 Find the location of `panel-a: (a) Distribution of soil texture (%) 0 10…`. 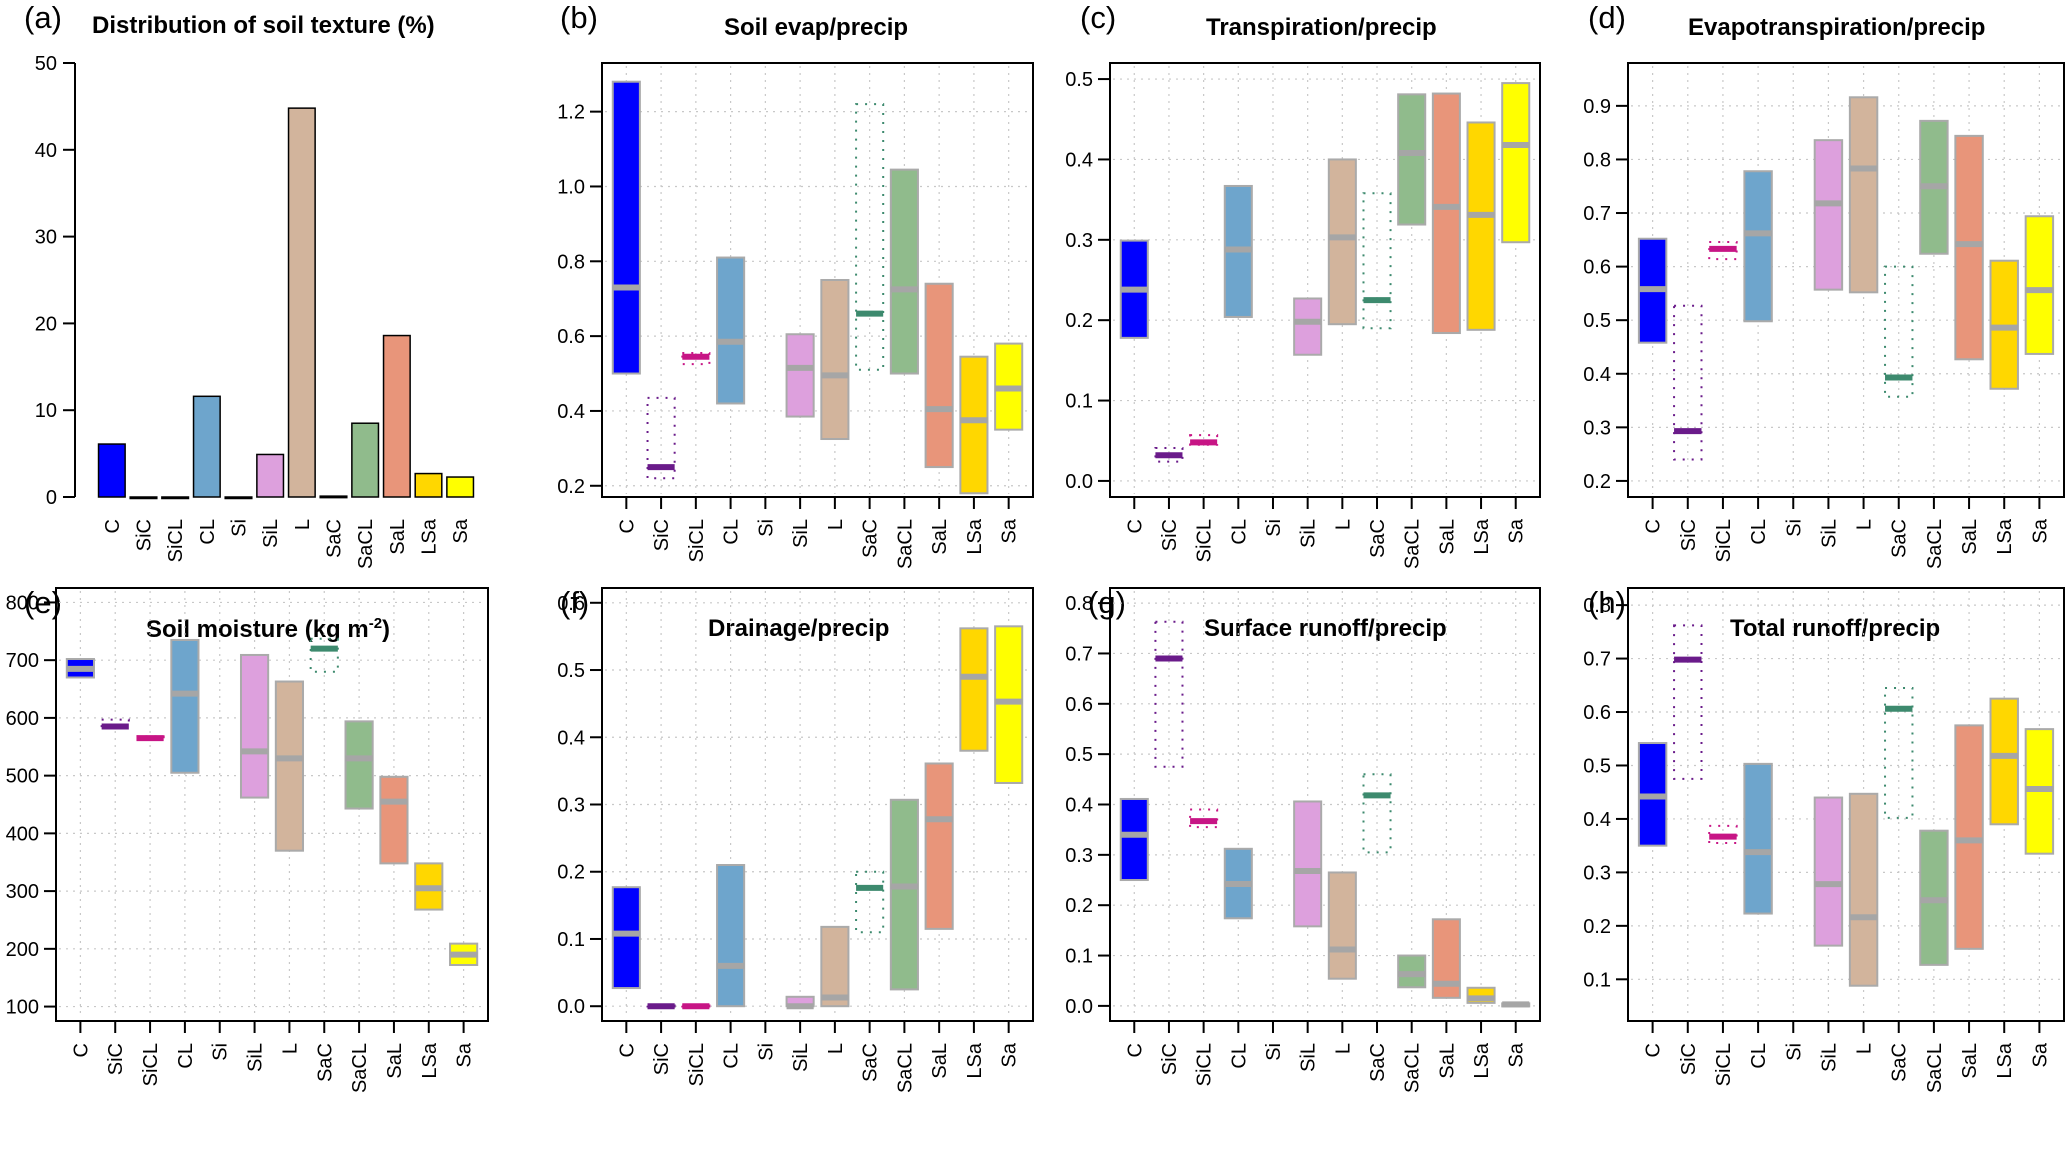

panel-a: (a) Distribution of soil texture (%) 0 10… is located at coordinates (260, 292).